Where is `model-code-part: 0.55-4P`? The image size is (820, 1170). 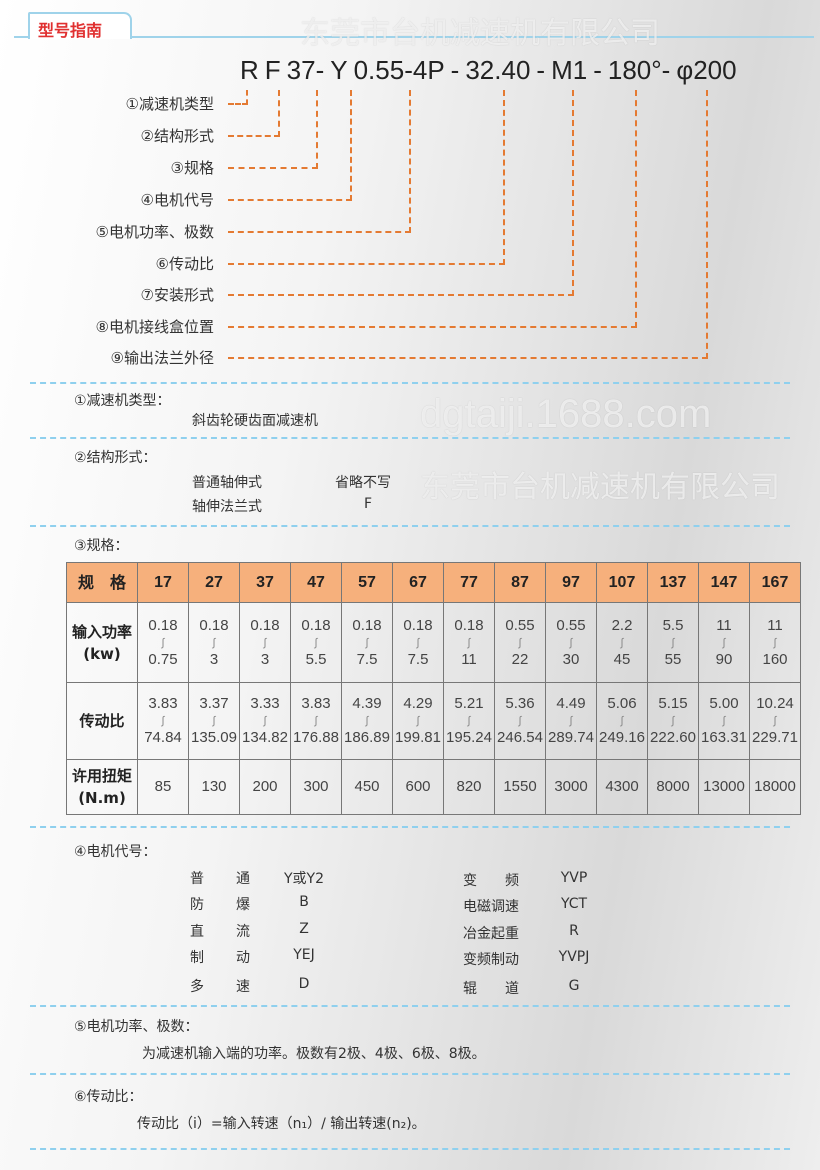
model-code-part: 0.55-4P is located at coordinates (399, 70).